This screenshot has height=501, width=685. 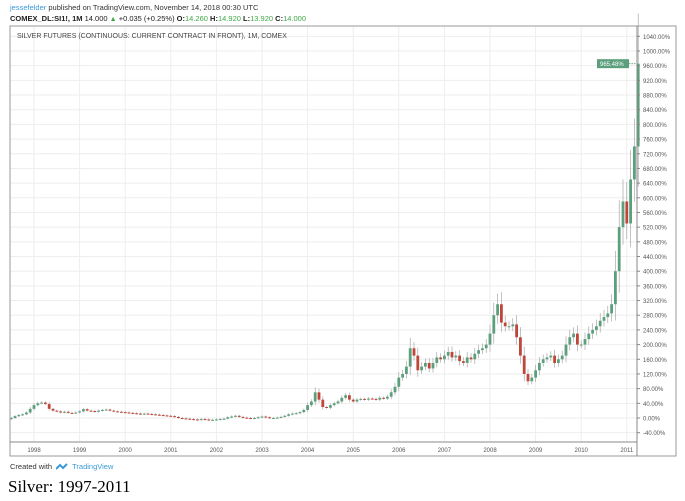 What do you see at coordinates (308, 451) in the screenshot?
I see `x-tick-label: 2004` at bounding box center [308, 451].